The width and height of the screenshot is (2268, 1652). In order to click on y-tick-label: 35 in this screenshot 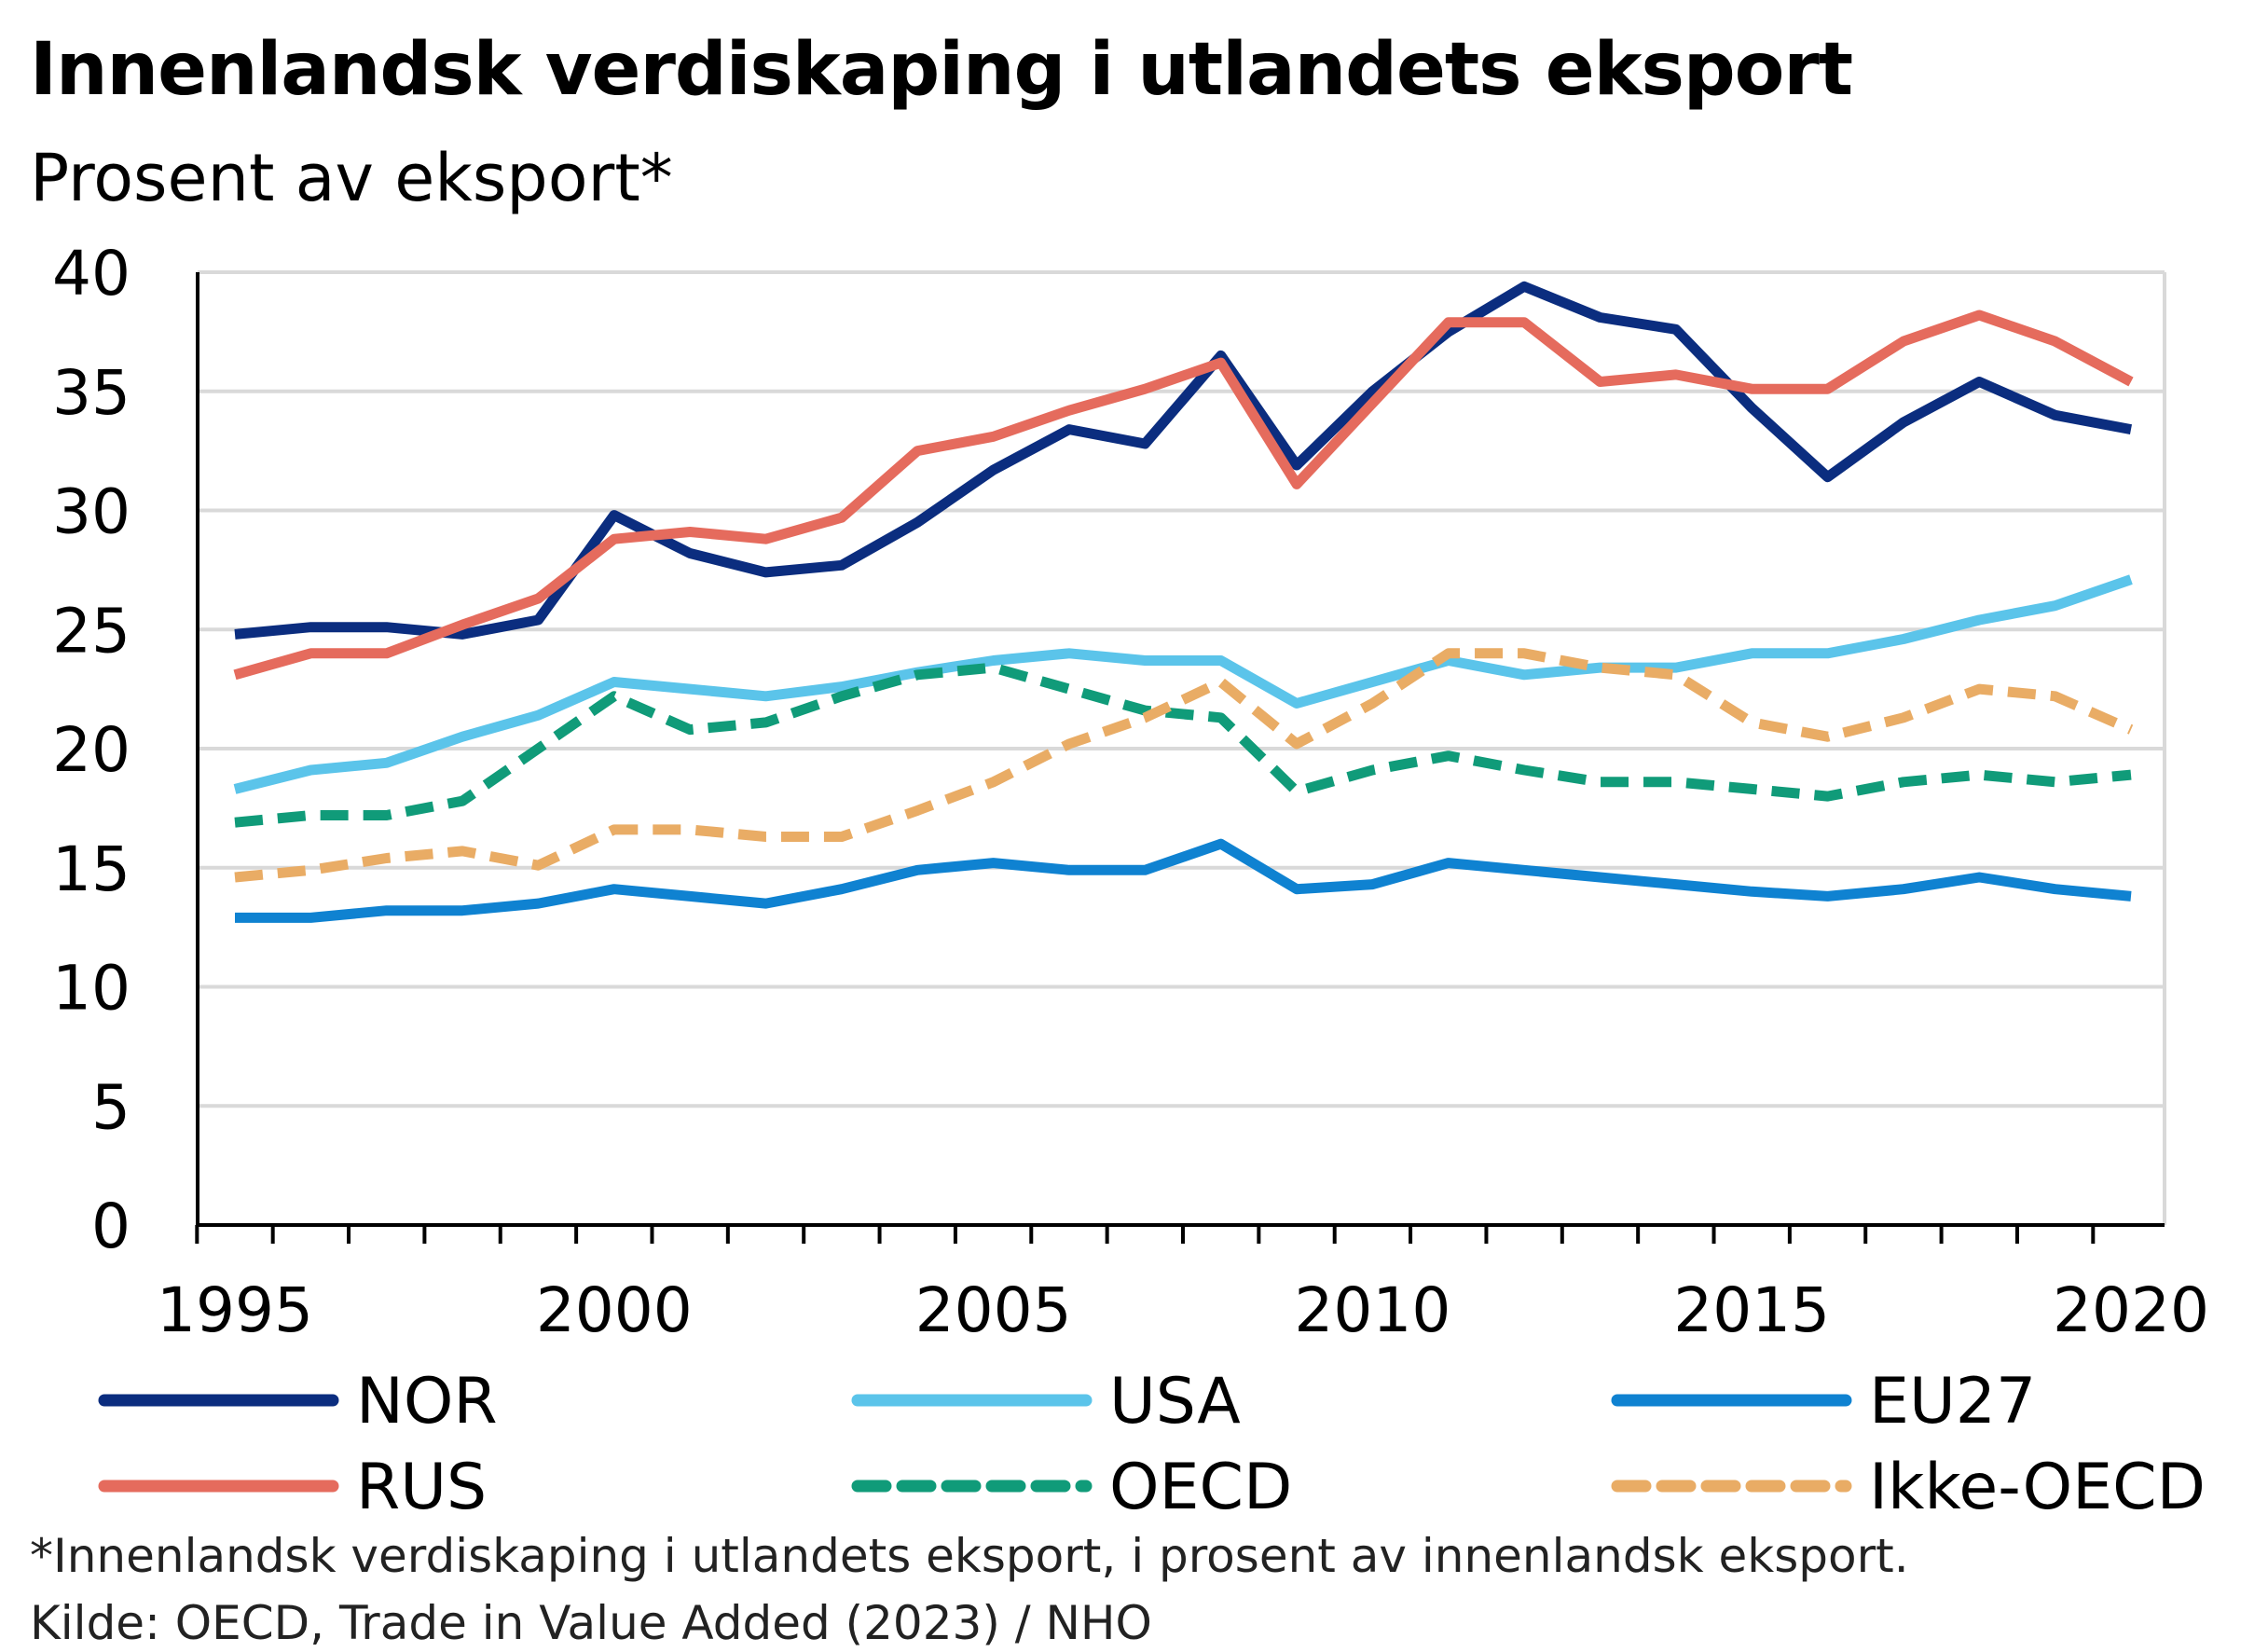, I will do `click(92, 393)`.